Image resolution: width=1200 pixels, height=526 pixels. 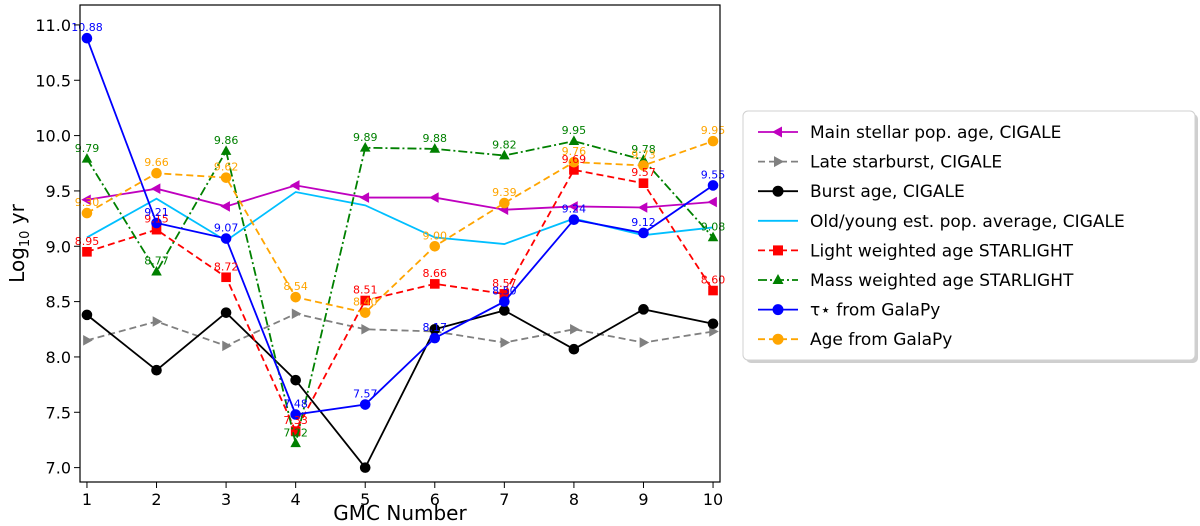 I want to click on data-label-6-6: 8.50, so click(x=504, y=291).